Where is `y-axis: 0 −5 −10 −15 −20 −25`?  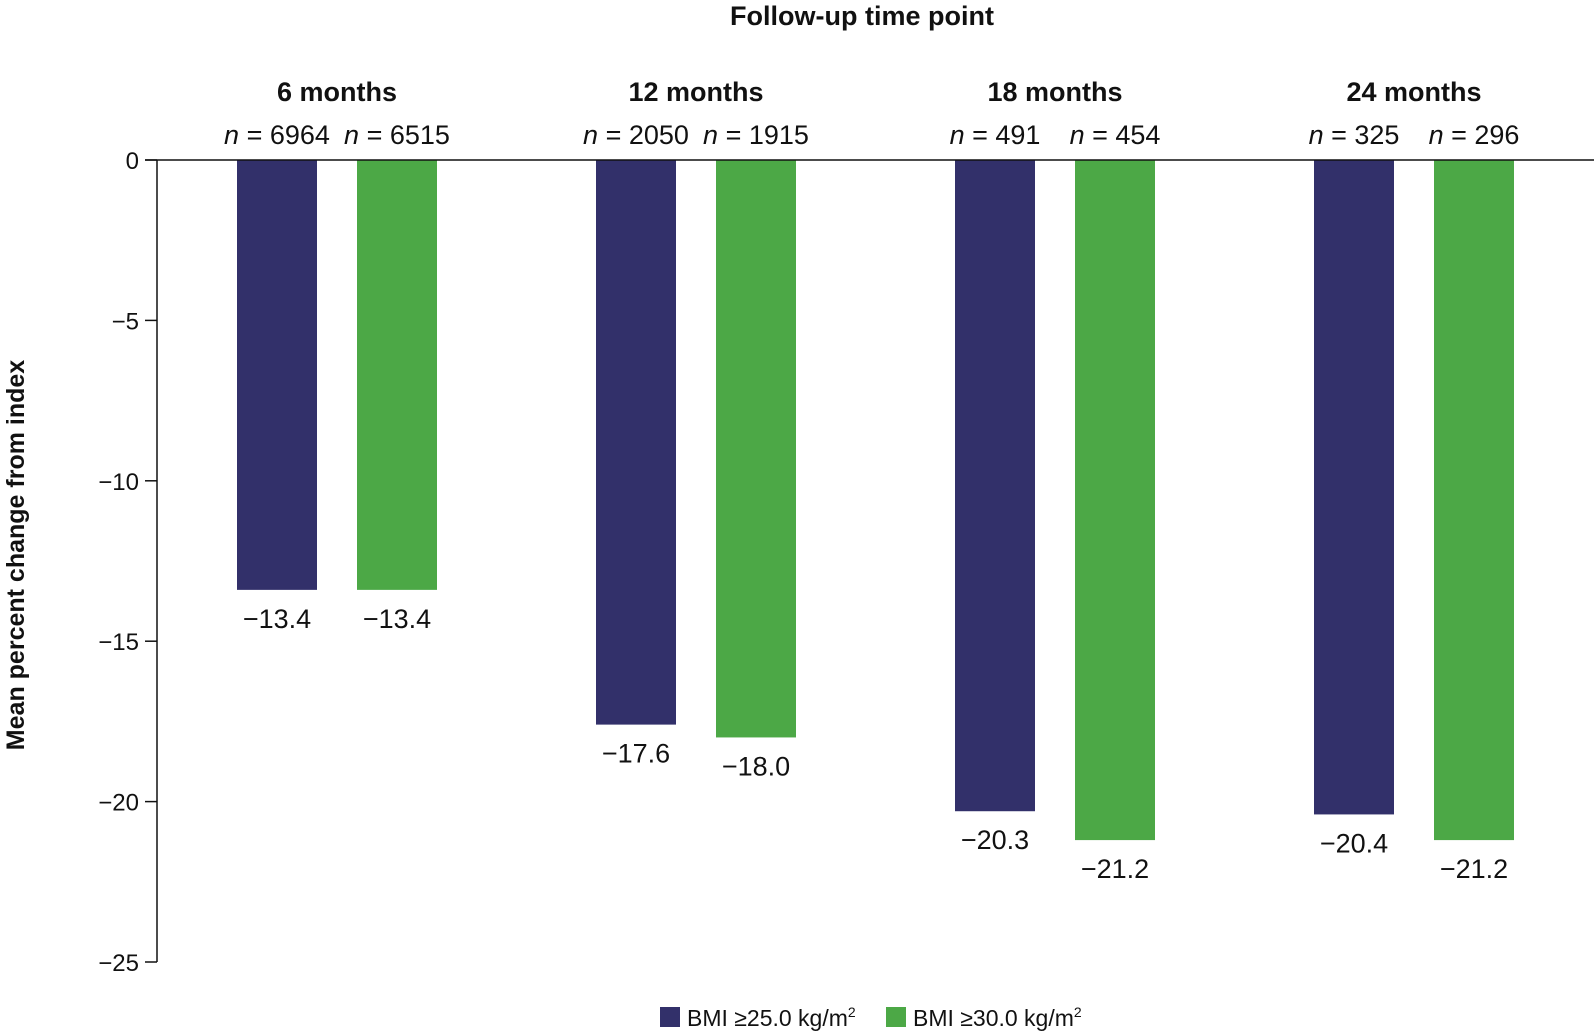
y-axis: 0 −5 −10 −15 −20 −25 is located at coordinates (128, 562).